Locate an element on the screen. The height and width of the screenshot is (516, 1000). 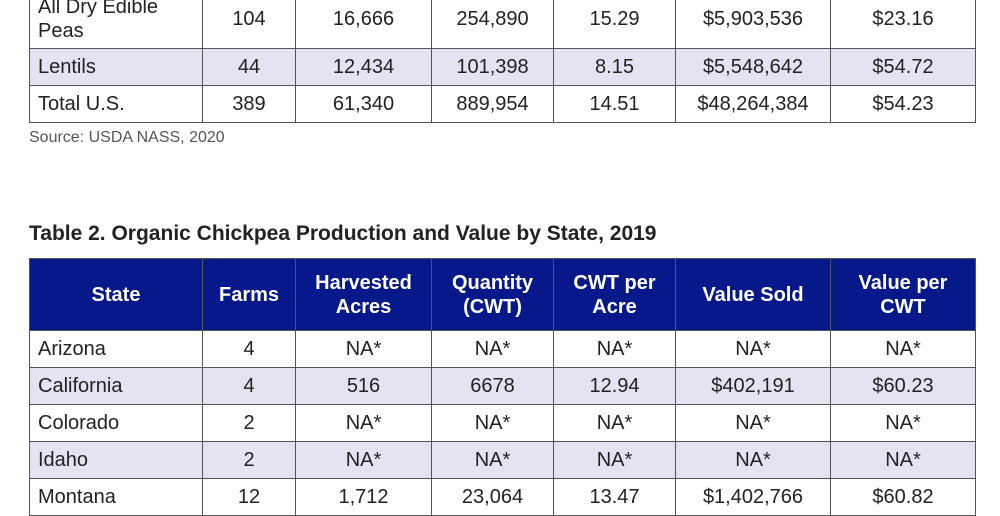
table-cell: 389 is located at coordinates (249, 104).